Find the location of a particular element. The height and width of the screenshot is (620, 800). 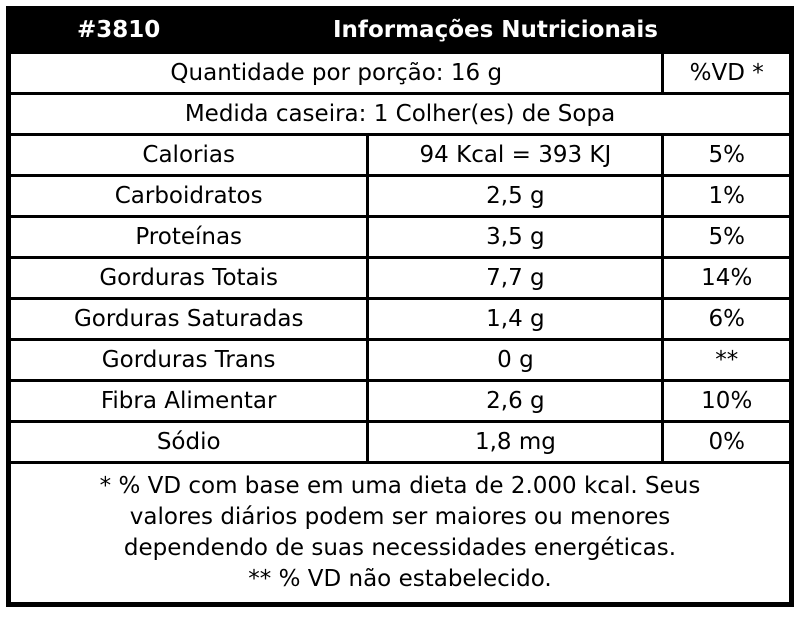

nutrient-name: Carboidratos is located at coordinates (188, 196).